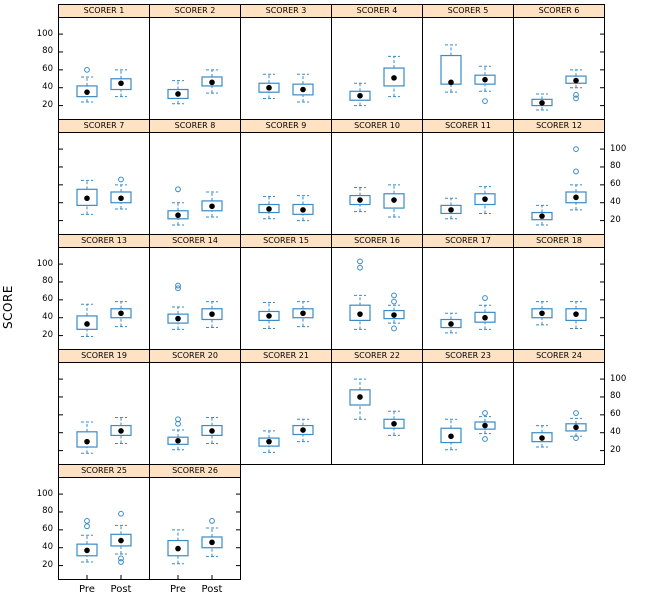  I want to click on panel-strip-label: SCORER 21, so click(286, 356).